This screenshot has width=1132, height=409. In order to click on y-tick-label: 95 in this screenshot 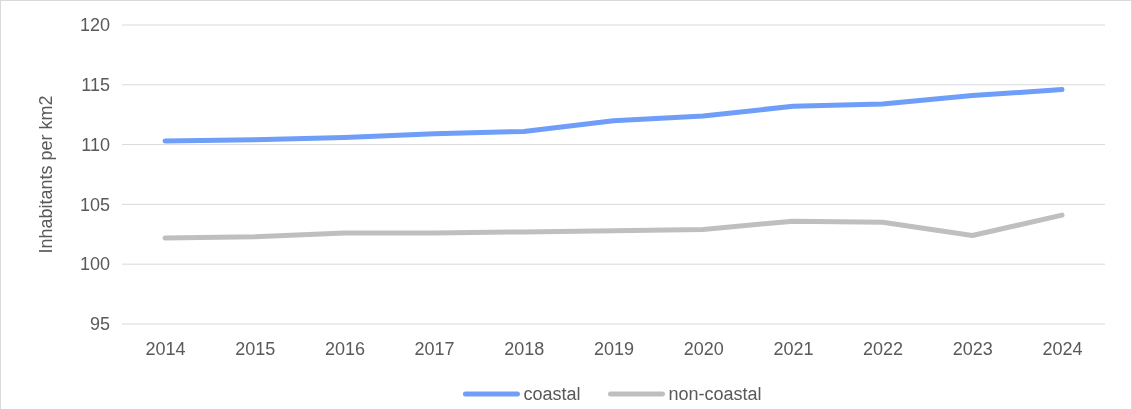, I will do `click(99, 324)`.